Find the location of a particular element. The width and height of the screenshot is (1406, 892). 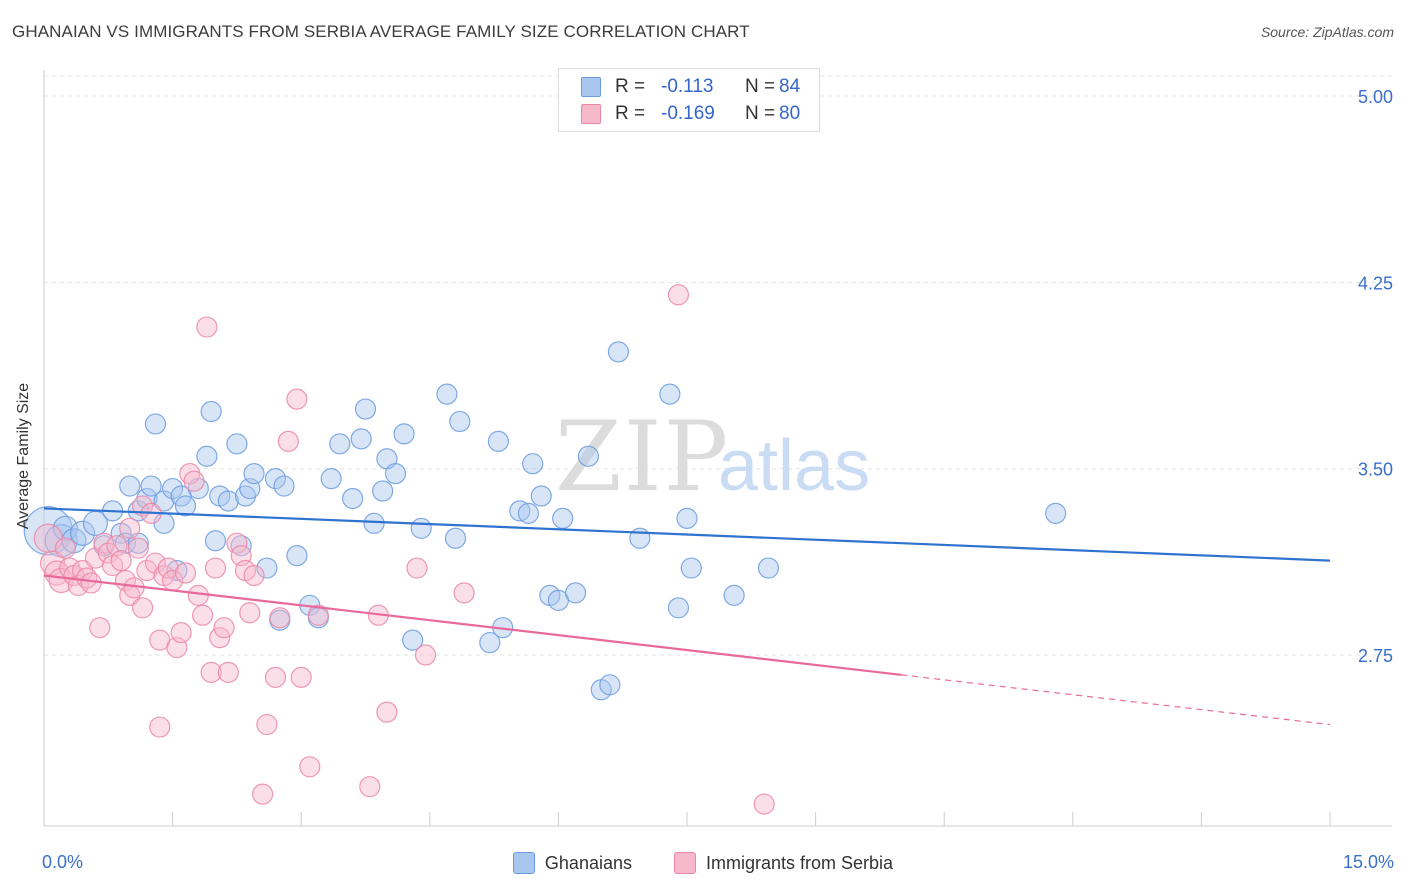

trend-line-ghanaians is located at coordinates (687, 534).